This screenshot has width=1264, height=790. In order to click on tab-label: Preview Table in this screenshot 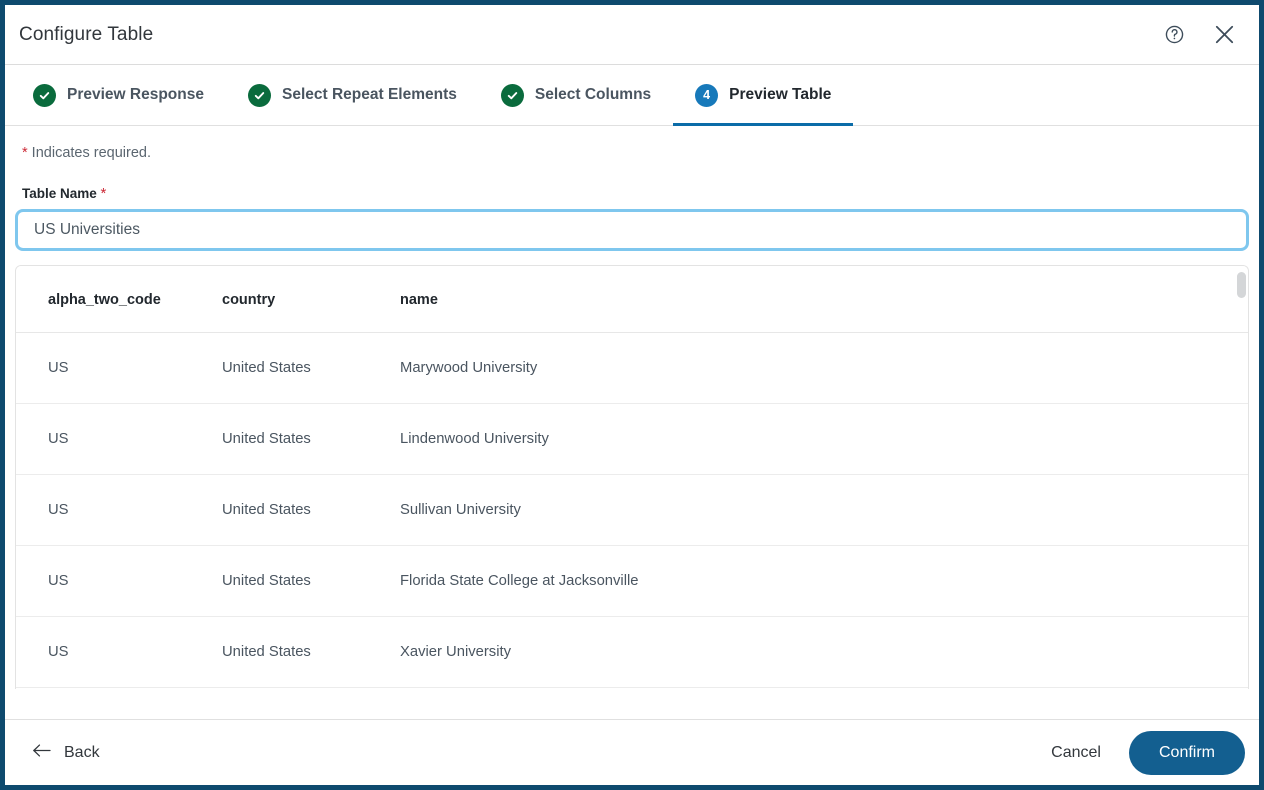, I will do `click(780, 94)`.